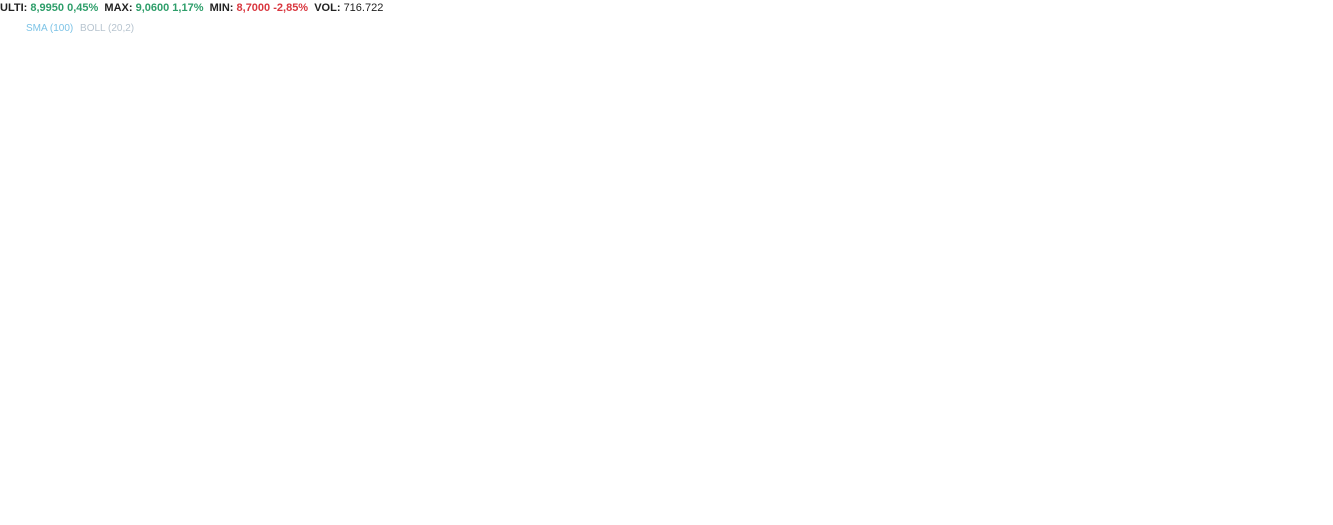 The height and width of the screenshot is (525, 1333). Describe the element at coordinates (1300, 464) in the screenshot. I see `y-tick-price: 6,0880` at that location.